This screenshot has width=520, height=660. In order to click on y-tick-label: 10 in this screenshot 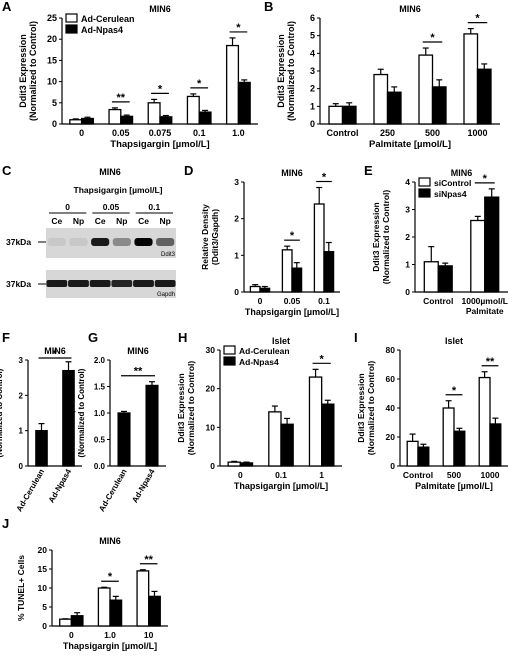, I will do `click(211, 427)`.